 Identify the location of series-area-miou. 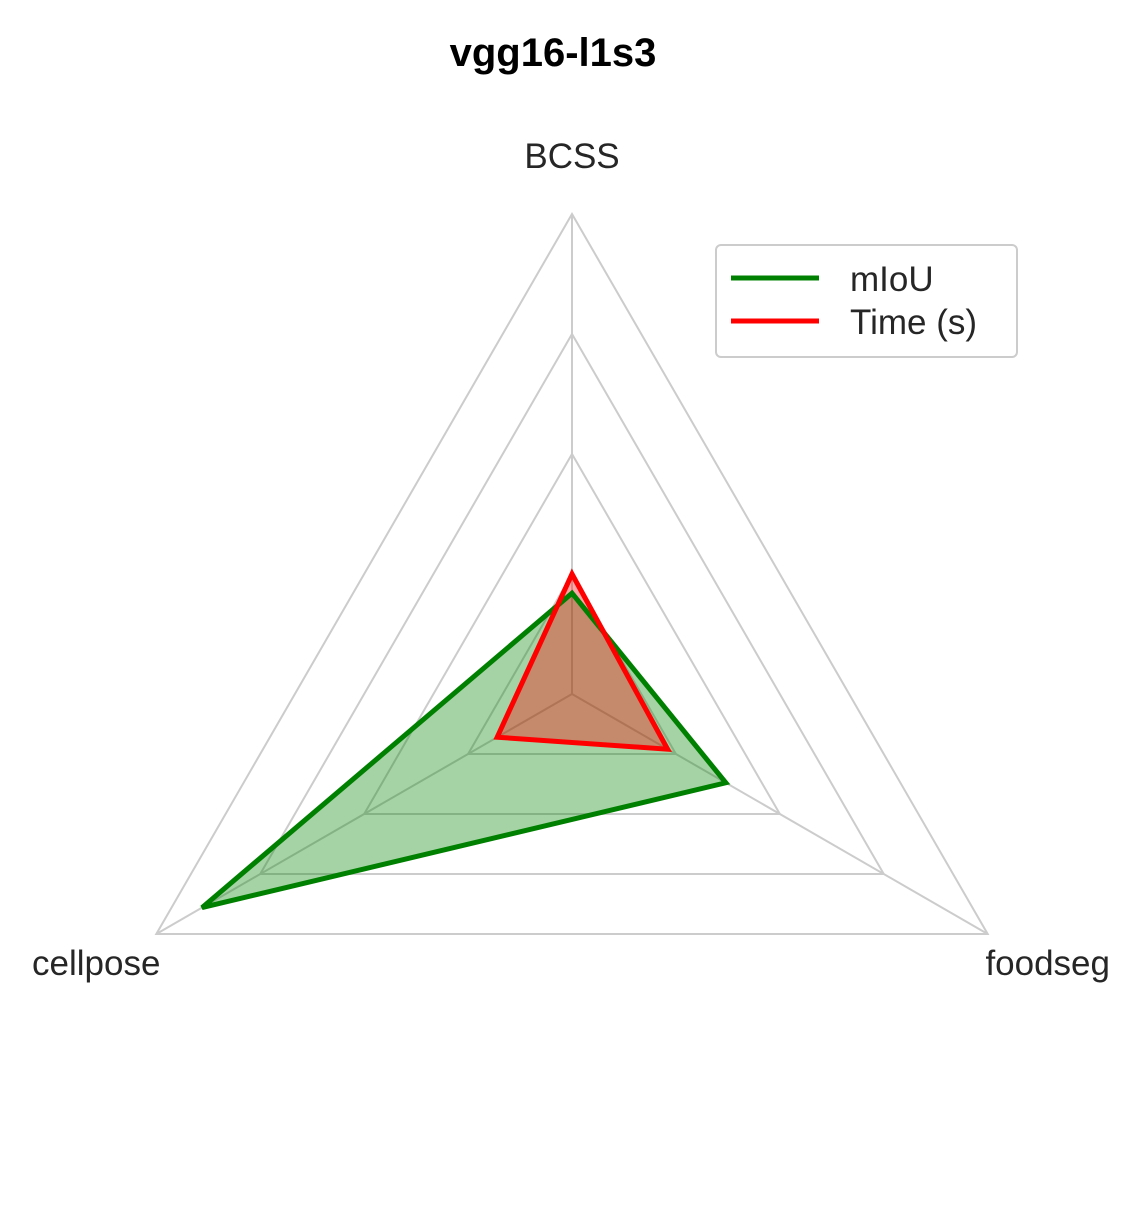
(464, 750).